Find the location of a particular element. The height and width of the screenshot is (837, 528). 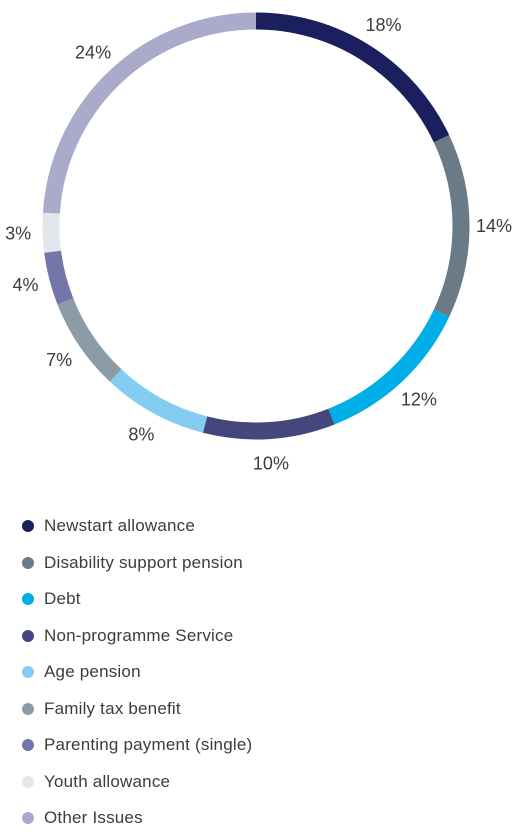

label-debt: 12% is located at coordinates (419, 399).